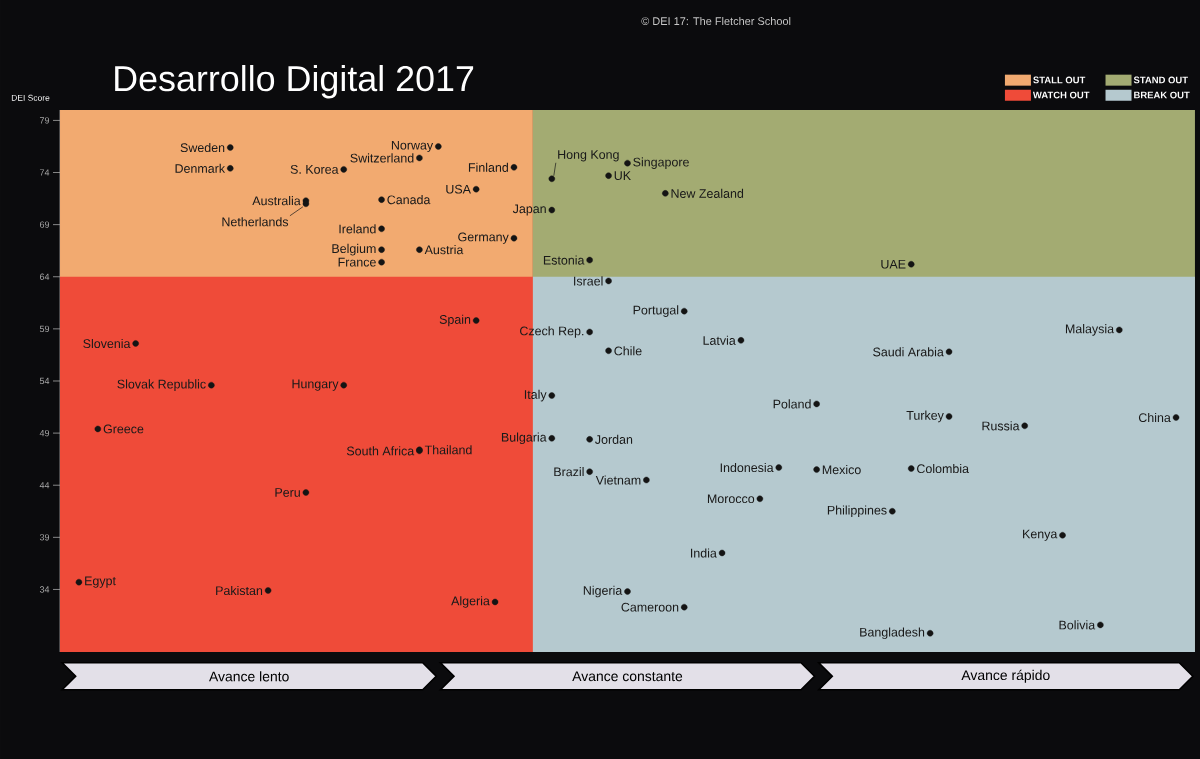 The image size is (1200, 759). What do you see at coordinates (100, 582) in the screenshot?
I see `series-label: Egypt` at bounding box center [100, 582].